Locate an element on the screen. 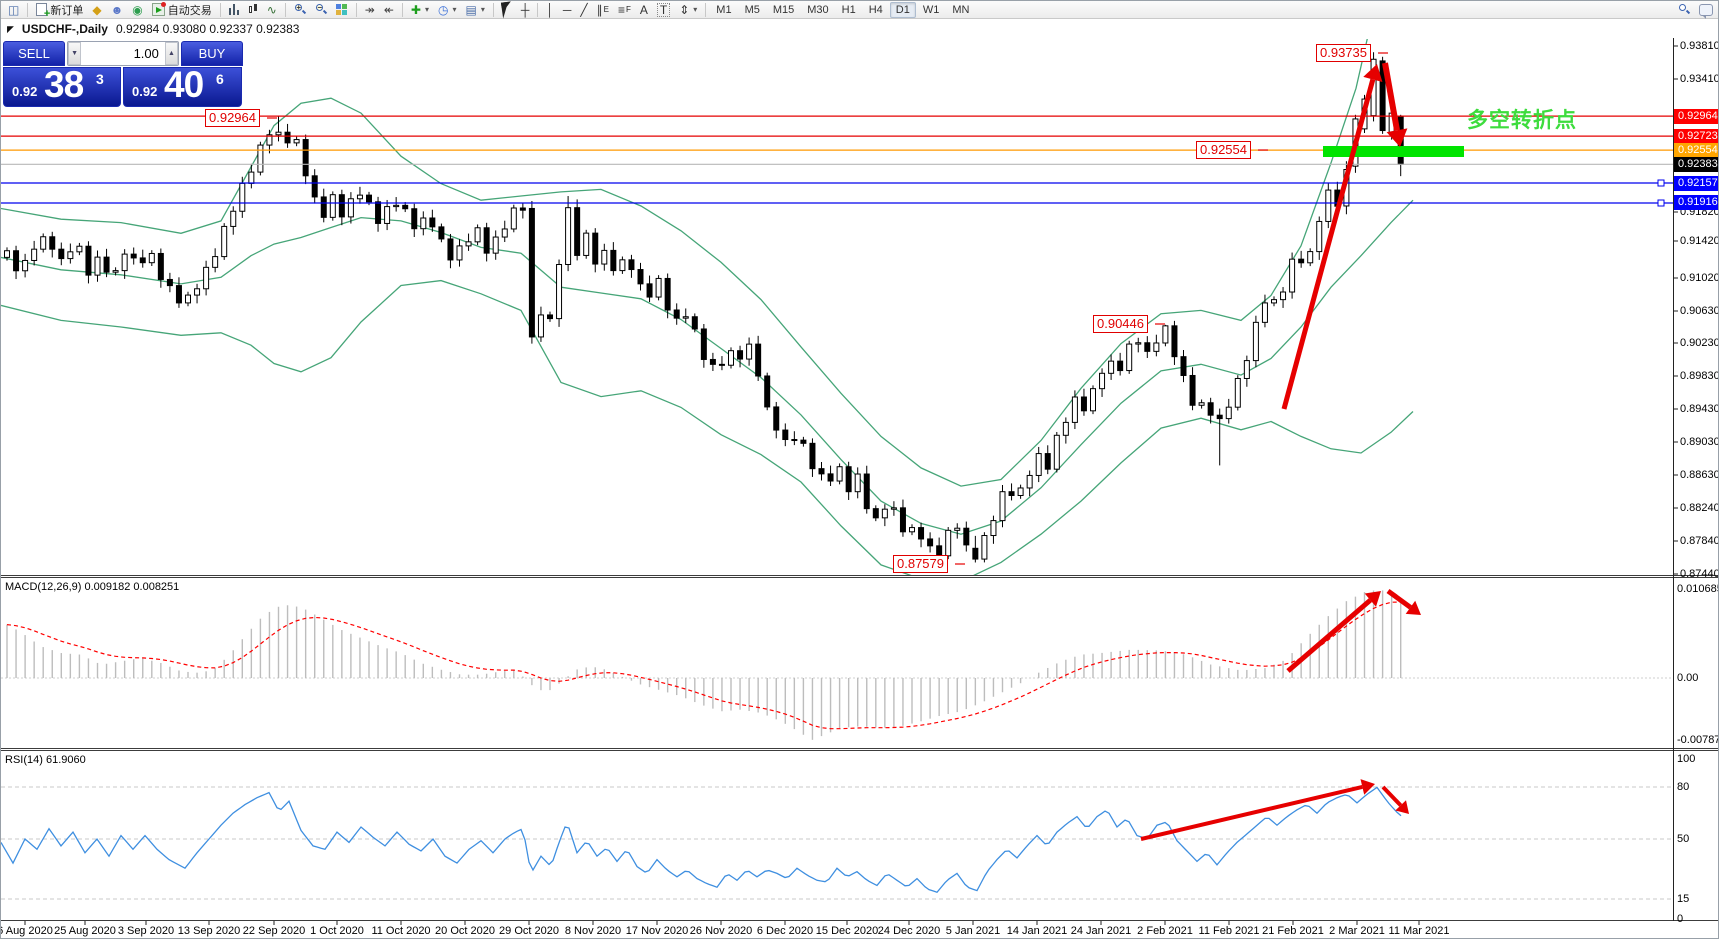 Image resolution: width=1719 pixels, height=939 pixels. vertical-line-button-icon: │ is located at coordinates (550, 9).